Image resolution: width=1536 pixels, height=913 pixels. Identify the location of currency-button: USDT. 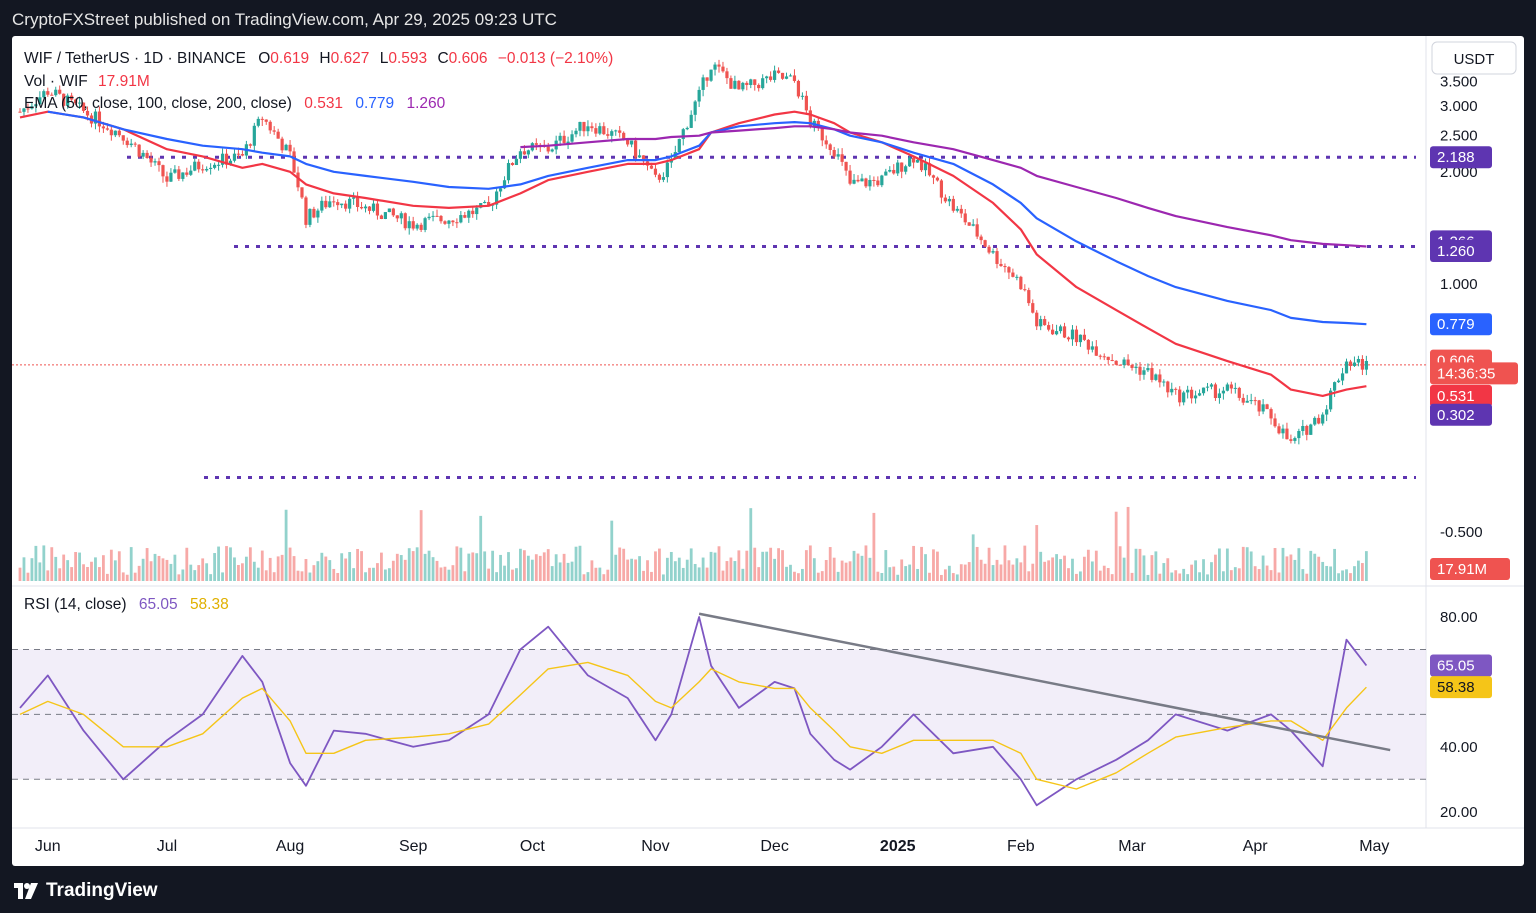
(1474, 59).